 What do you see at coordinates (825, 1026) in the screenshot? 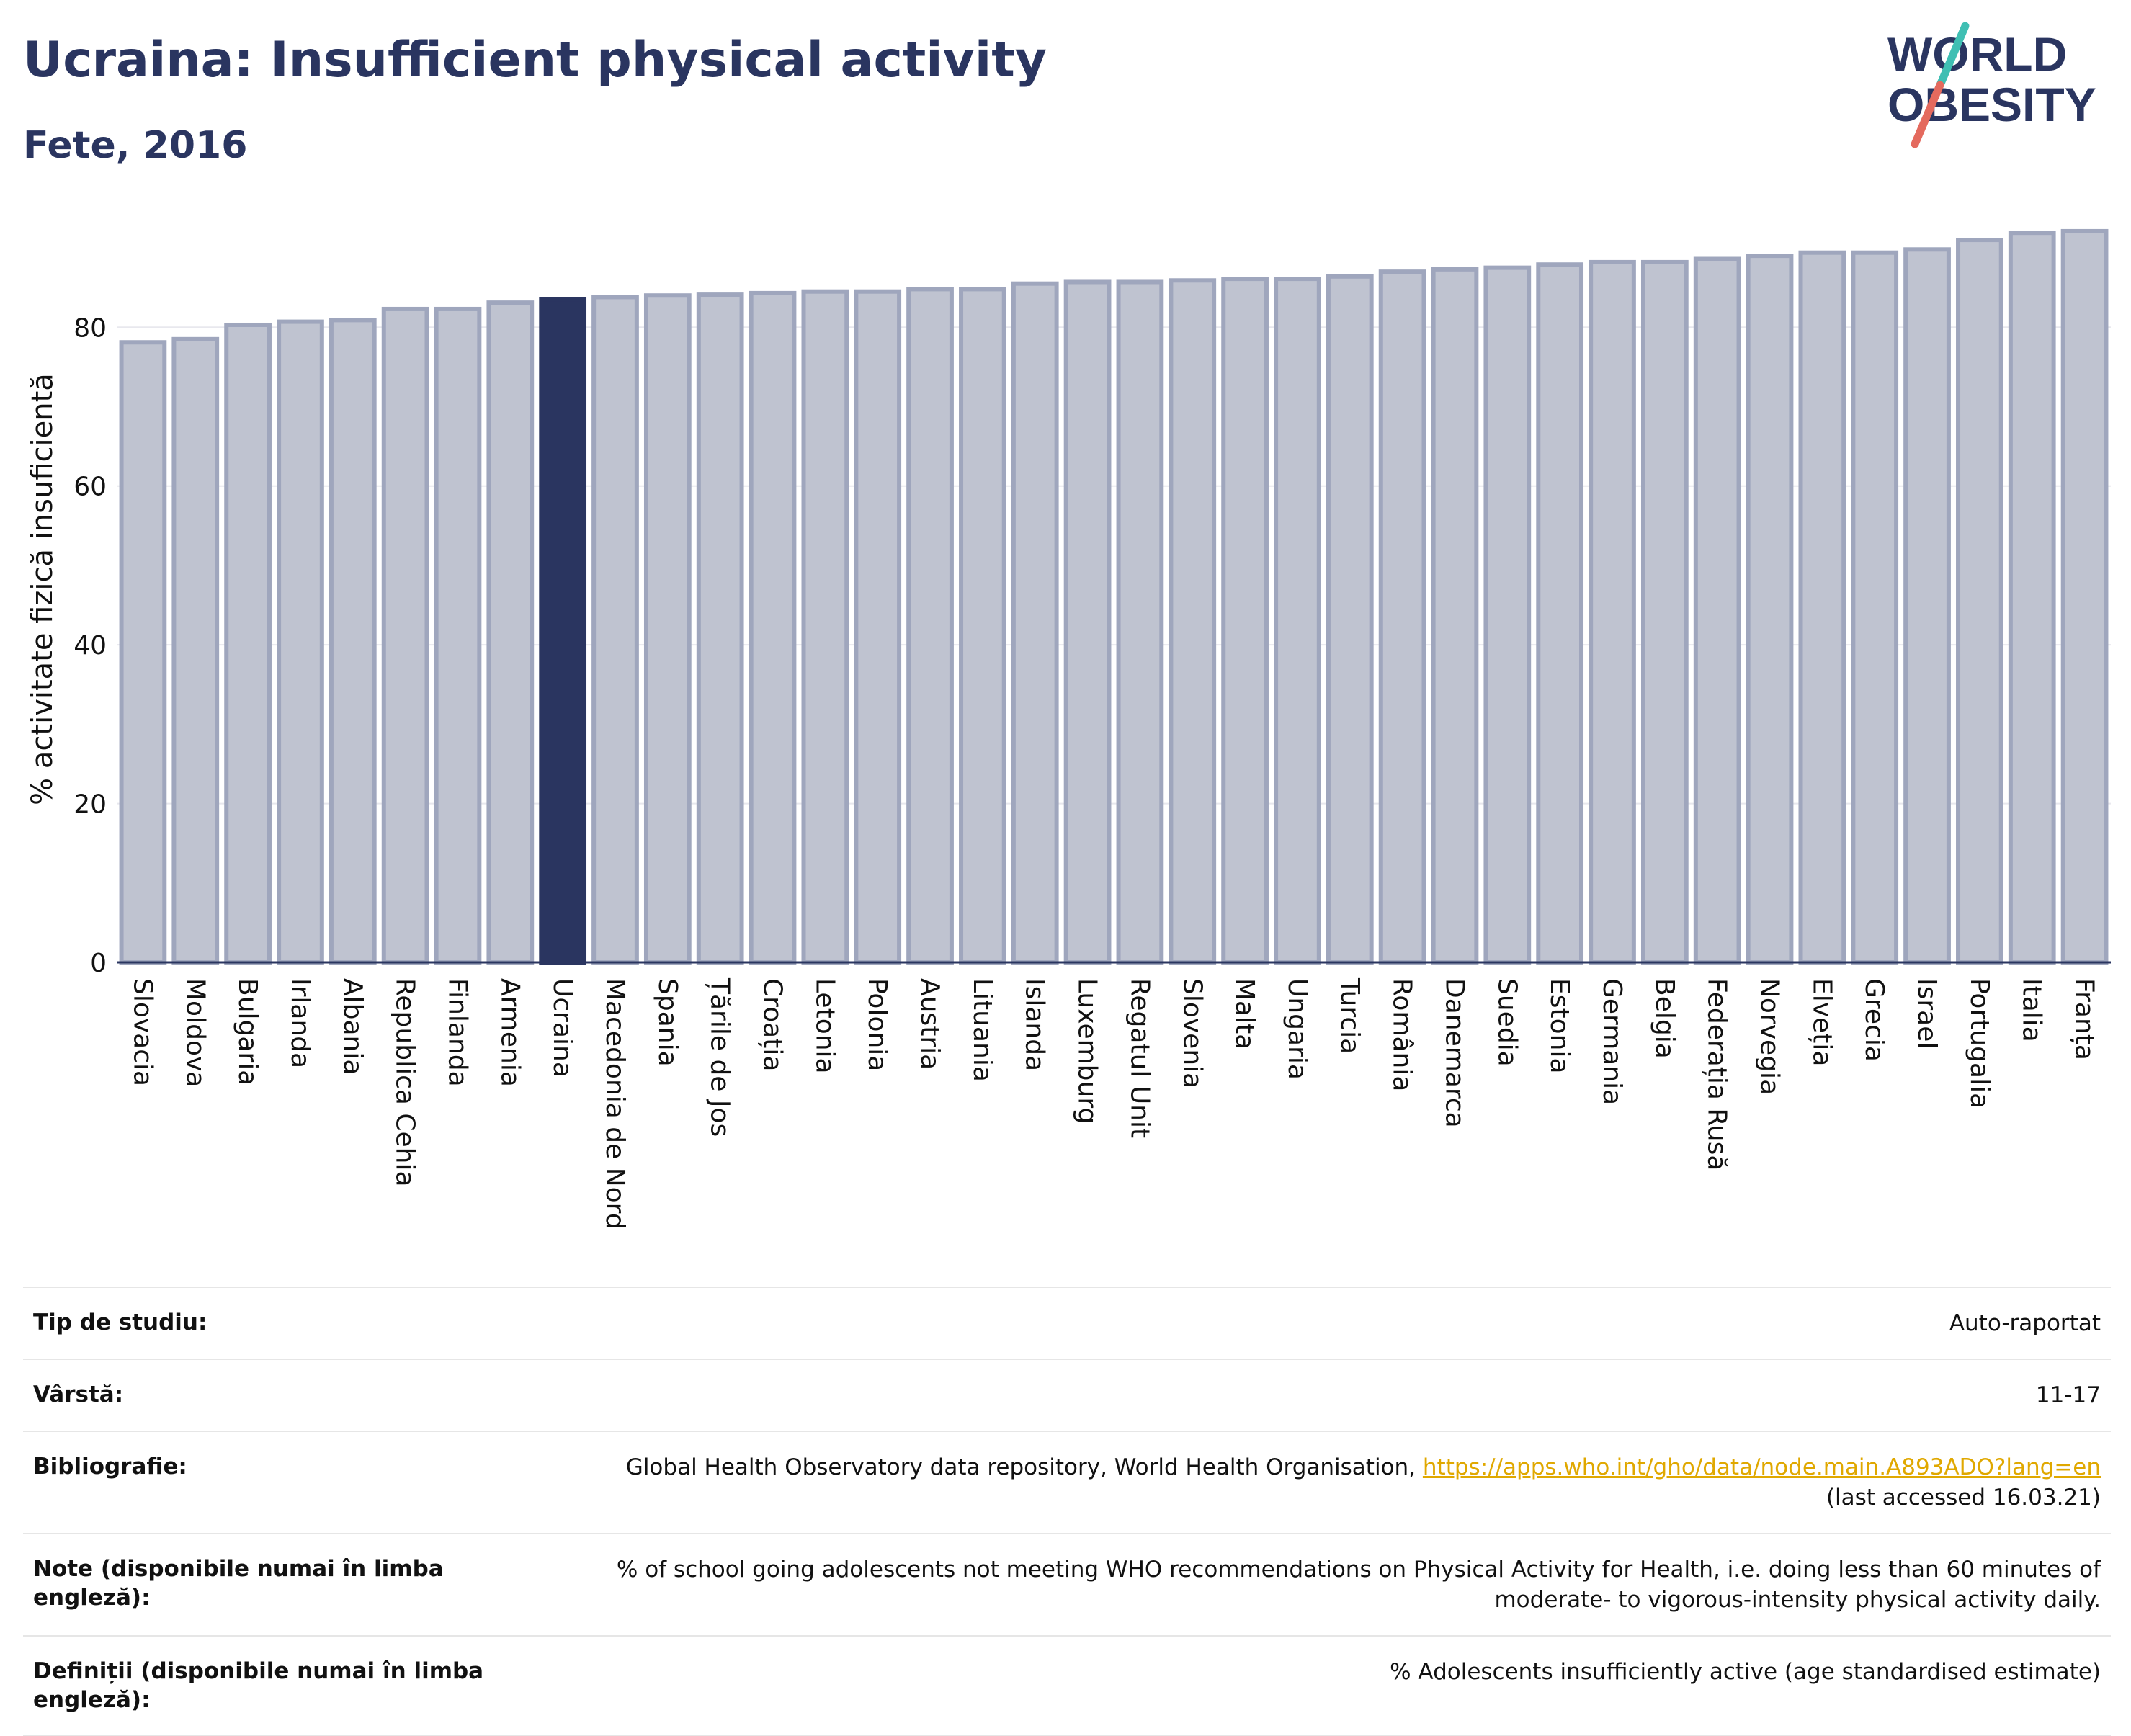
I see `x-tick-label: Letonia` at bounding box center [825, 1026].